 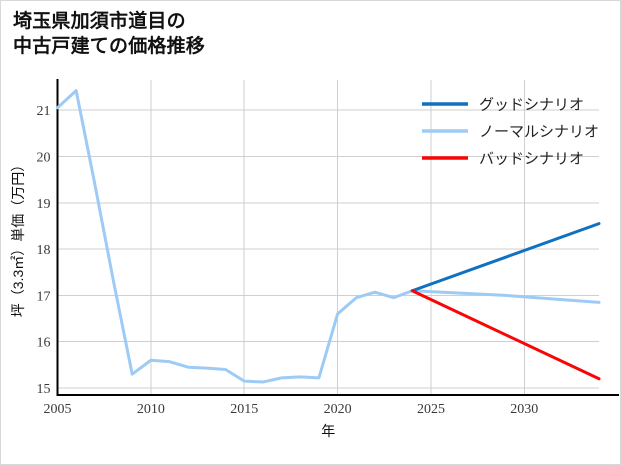 I want to click on y-tick-label: 18, so click(x=44, y=250).